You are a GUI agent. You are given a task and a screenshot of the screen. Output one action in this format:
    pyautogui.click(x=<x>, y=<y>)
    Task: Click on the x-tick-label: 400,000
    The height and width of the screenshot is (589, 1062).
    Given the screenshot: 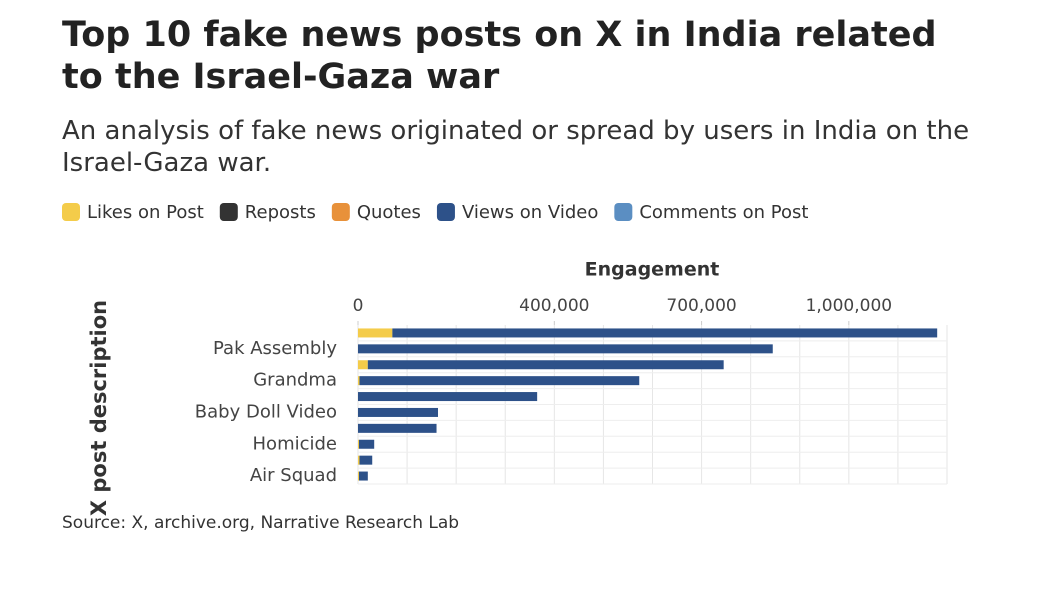 What is the action you would take?
    pyautogui.click(x=554, y=306)
    